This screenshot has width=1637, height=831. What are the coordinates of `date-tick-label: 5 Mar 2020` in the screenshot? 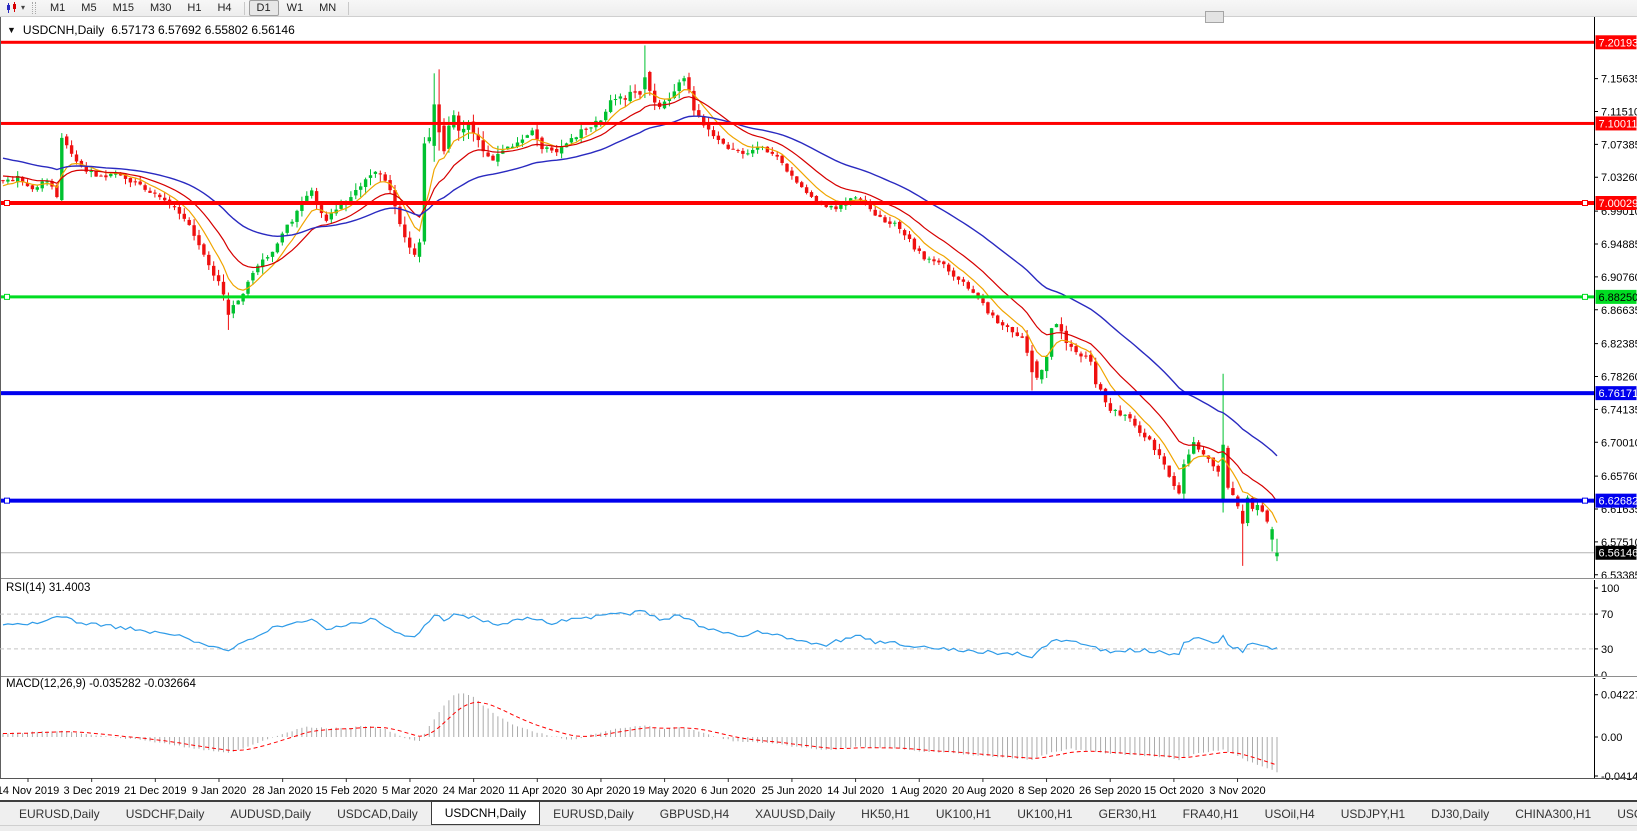 It's located at (410, 791).